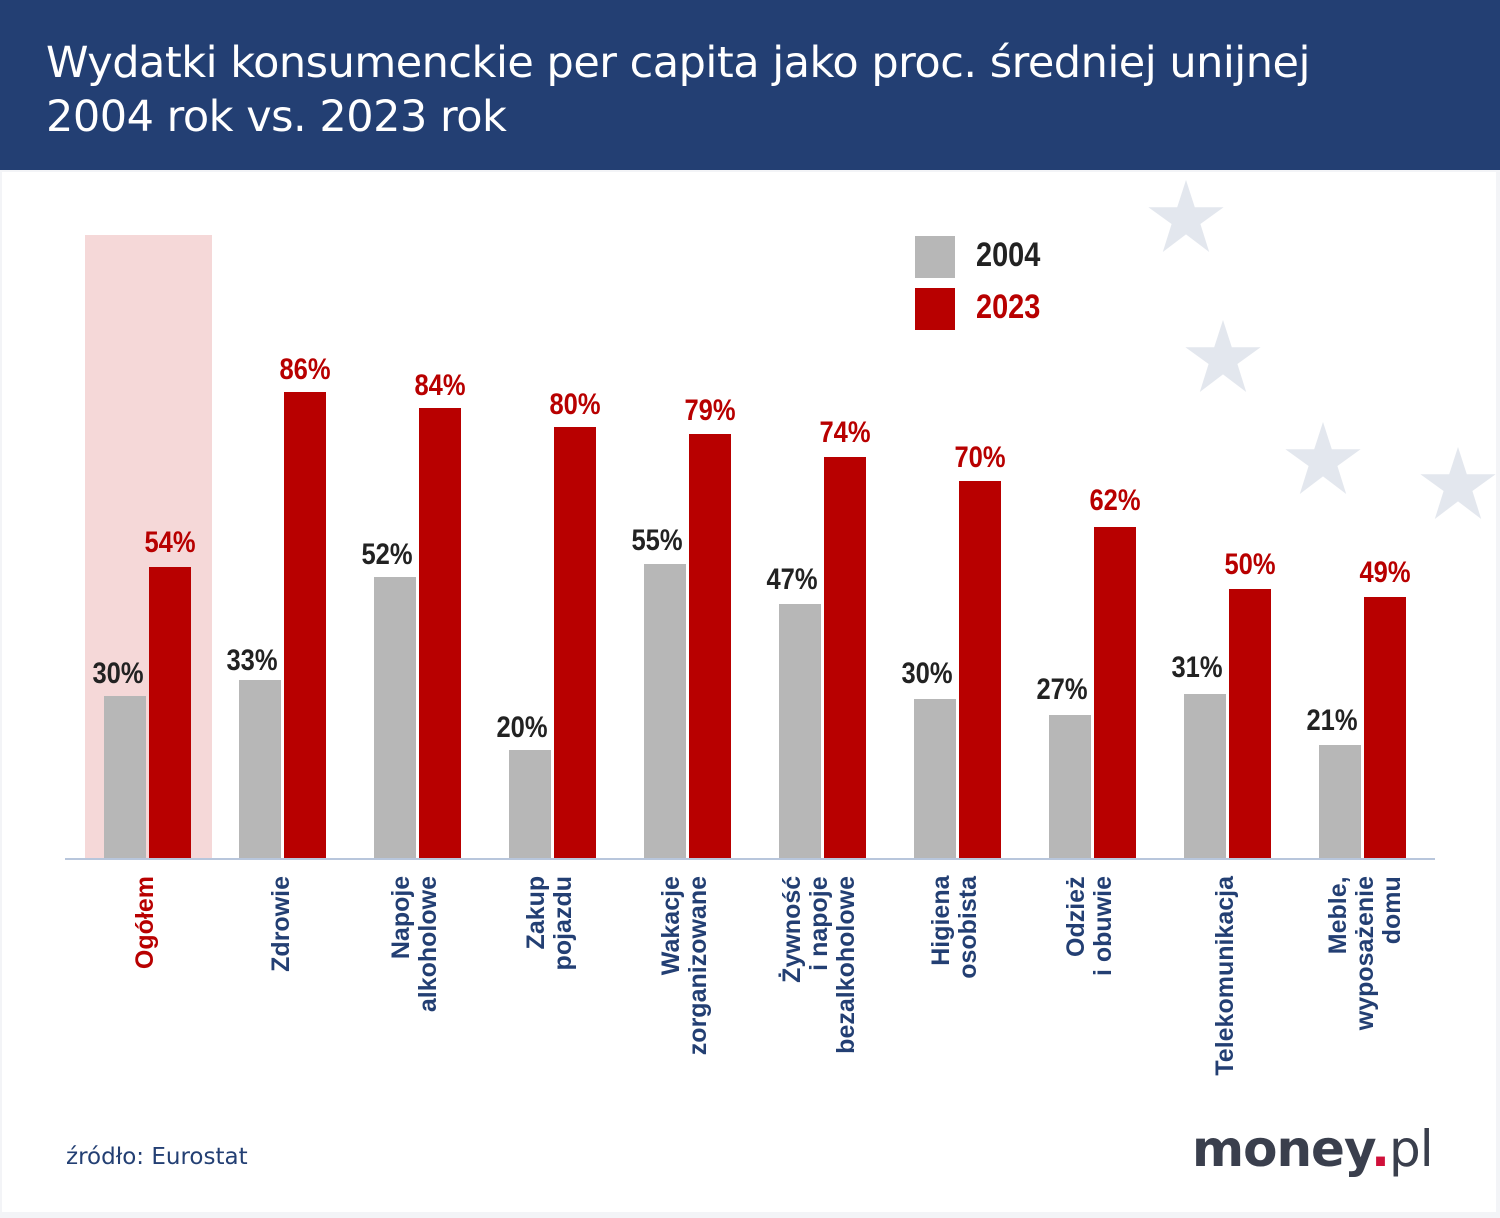  What do you see at coordinates (819, 965) in the screenshot?
I see `category-label-zywnosc: Żywność i napoje bezalkoholowe` at bounding box center [819, 965].